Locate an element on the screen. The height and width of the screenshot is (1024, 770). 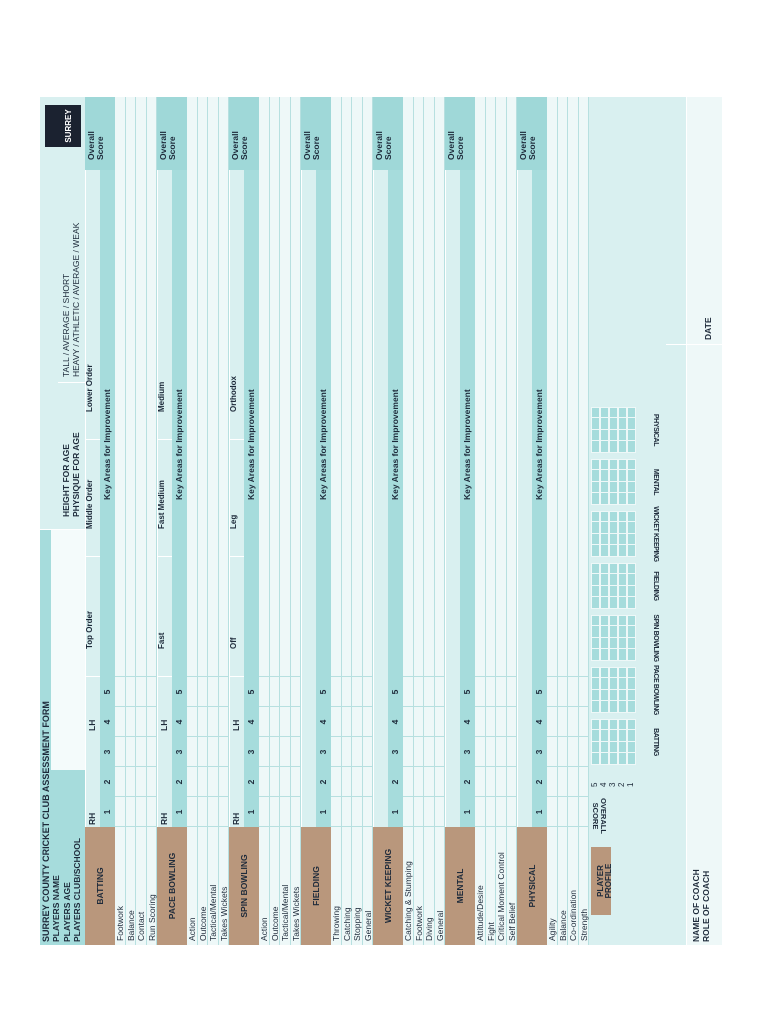
scale-number: 4 is located at coordinates (467, 722).